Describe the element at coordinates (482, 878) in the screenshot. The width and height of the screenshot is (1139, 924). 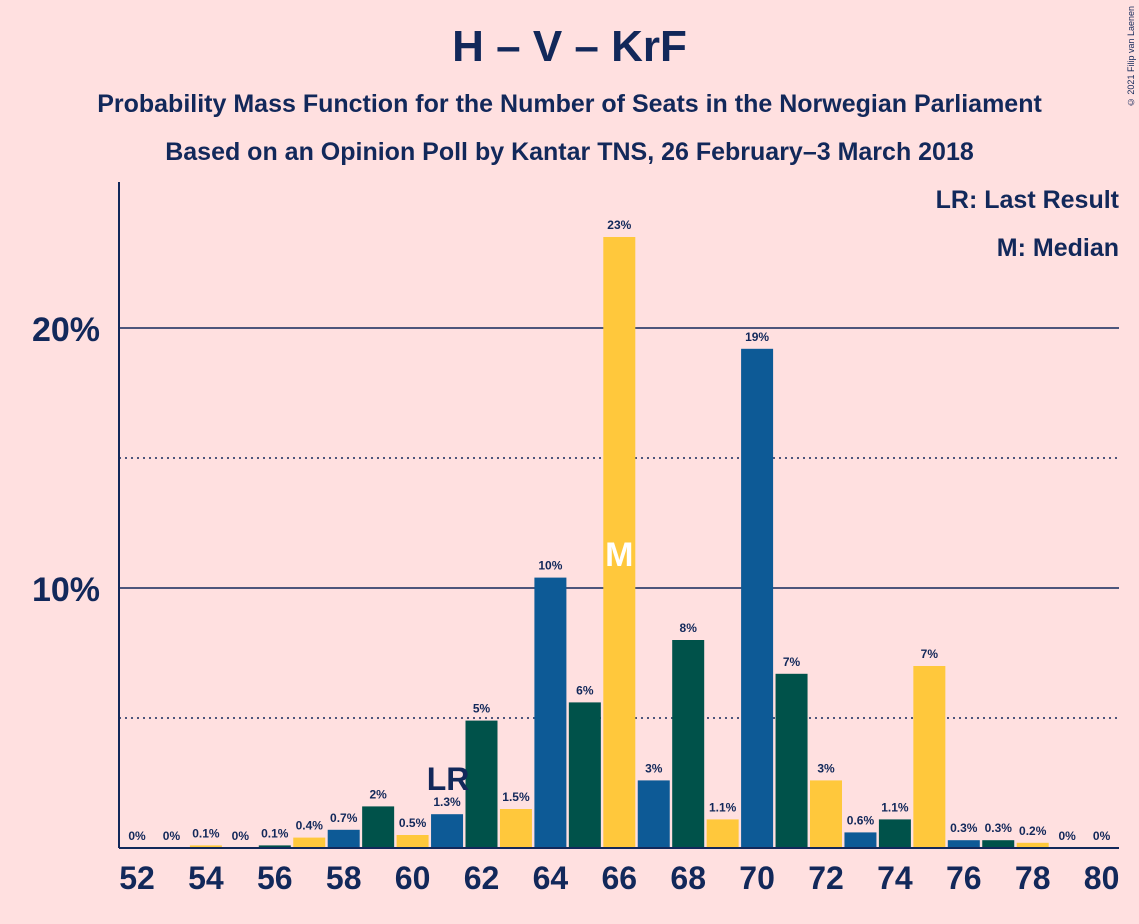
I see `x-tick-label: 62` at that location.